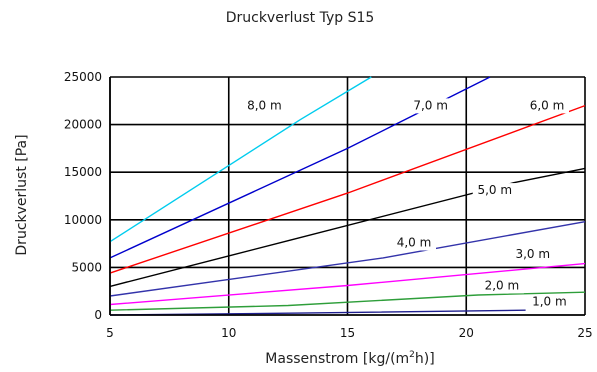  I want to click on series-label-7: 7,0 m, so click(430, 105).